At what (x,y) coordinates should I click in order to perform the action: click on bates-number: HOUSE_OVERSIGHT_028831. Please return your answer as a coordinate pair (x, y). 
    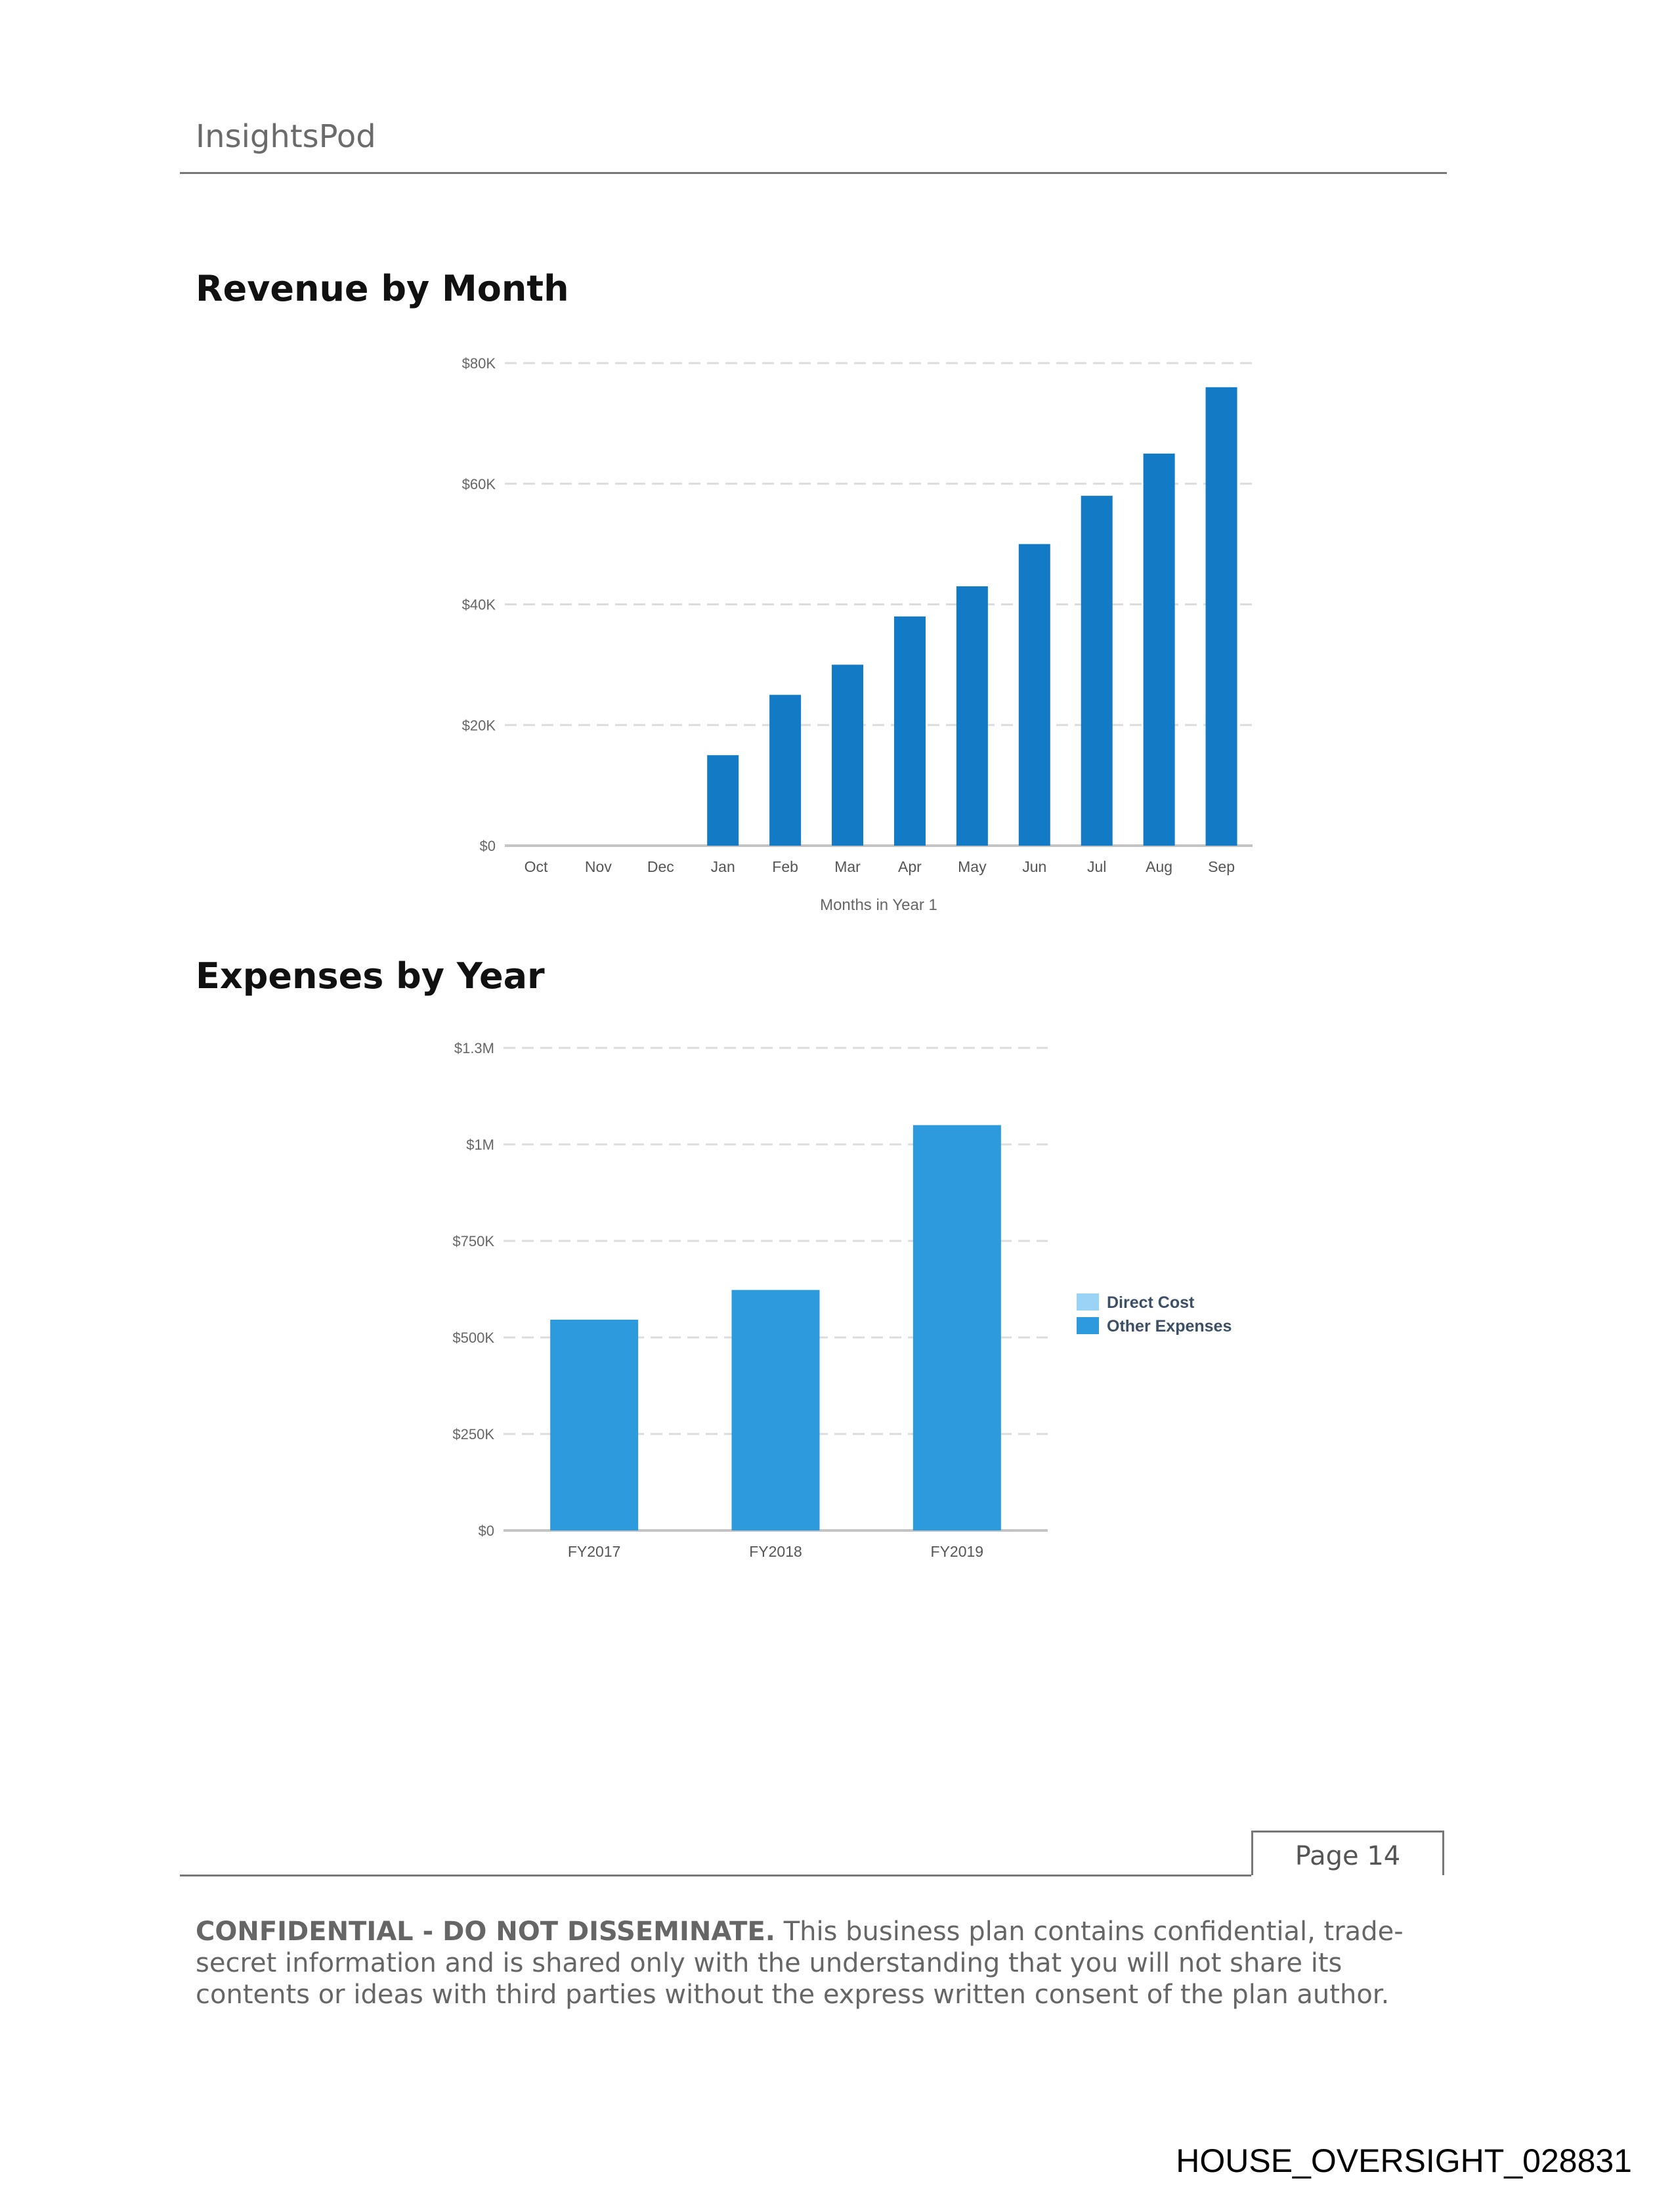
    Looking at the image, I should click on (1404, 2160).